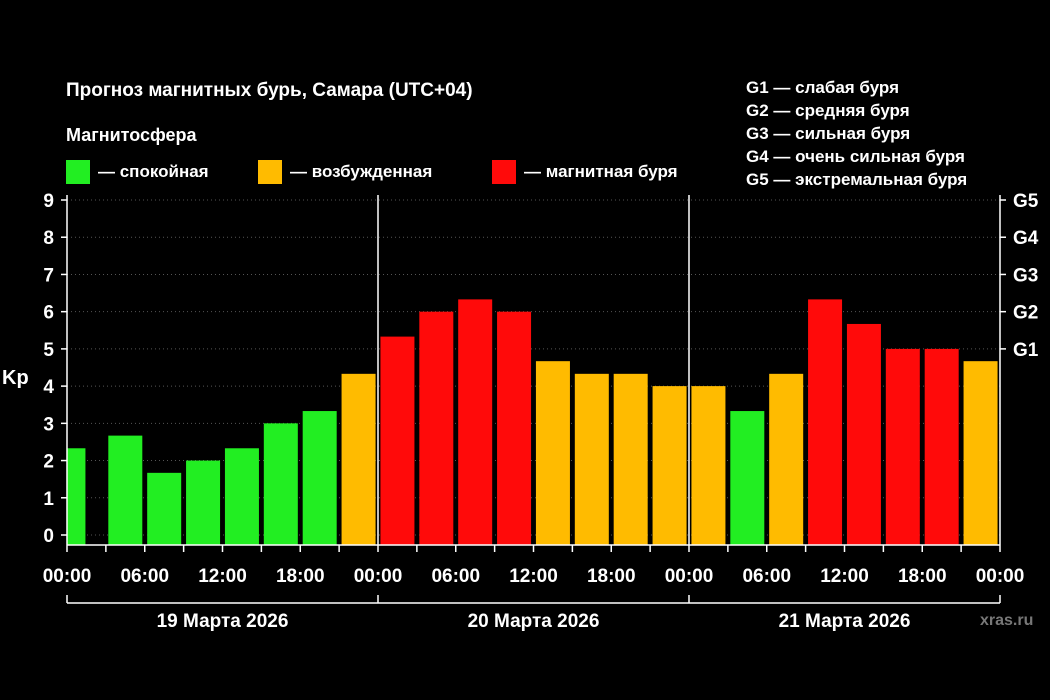 The image size is (1050, 700). I want to click on legend-swatch-quiet, so click(78, 172).